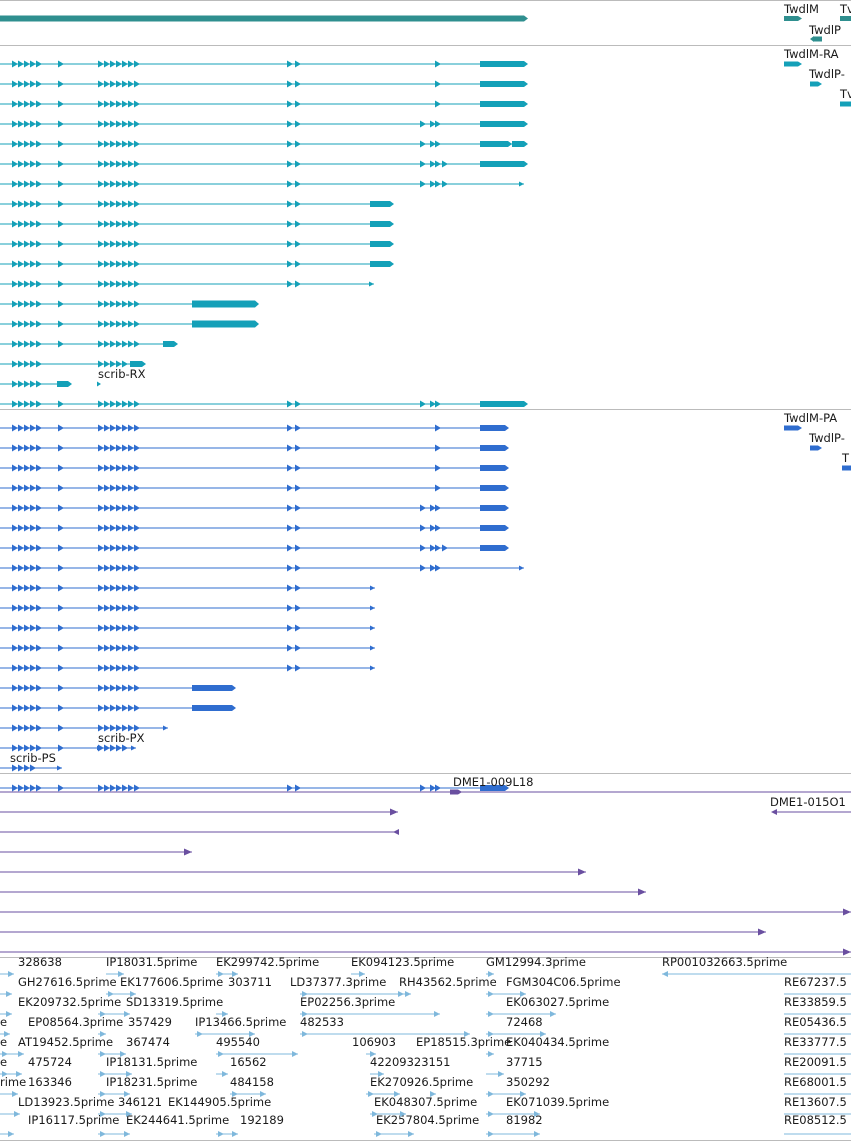  I want to click on exon-block-tip, so click(526, 164).